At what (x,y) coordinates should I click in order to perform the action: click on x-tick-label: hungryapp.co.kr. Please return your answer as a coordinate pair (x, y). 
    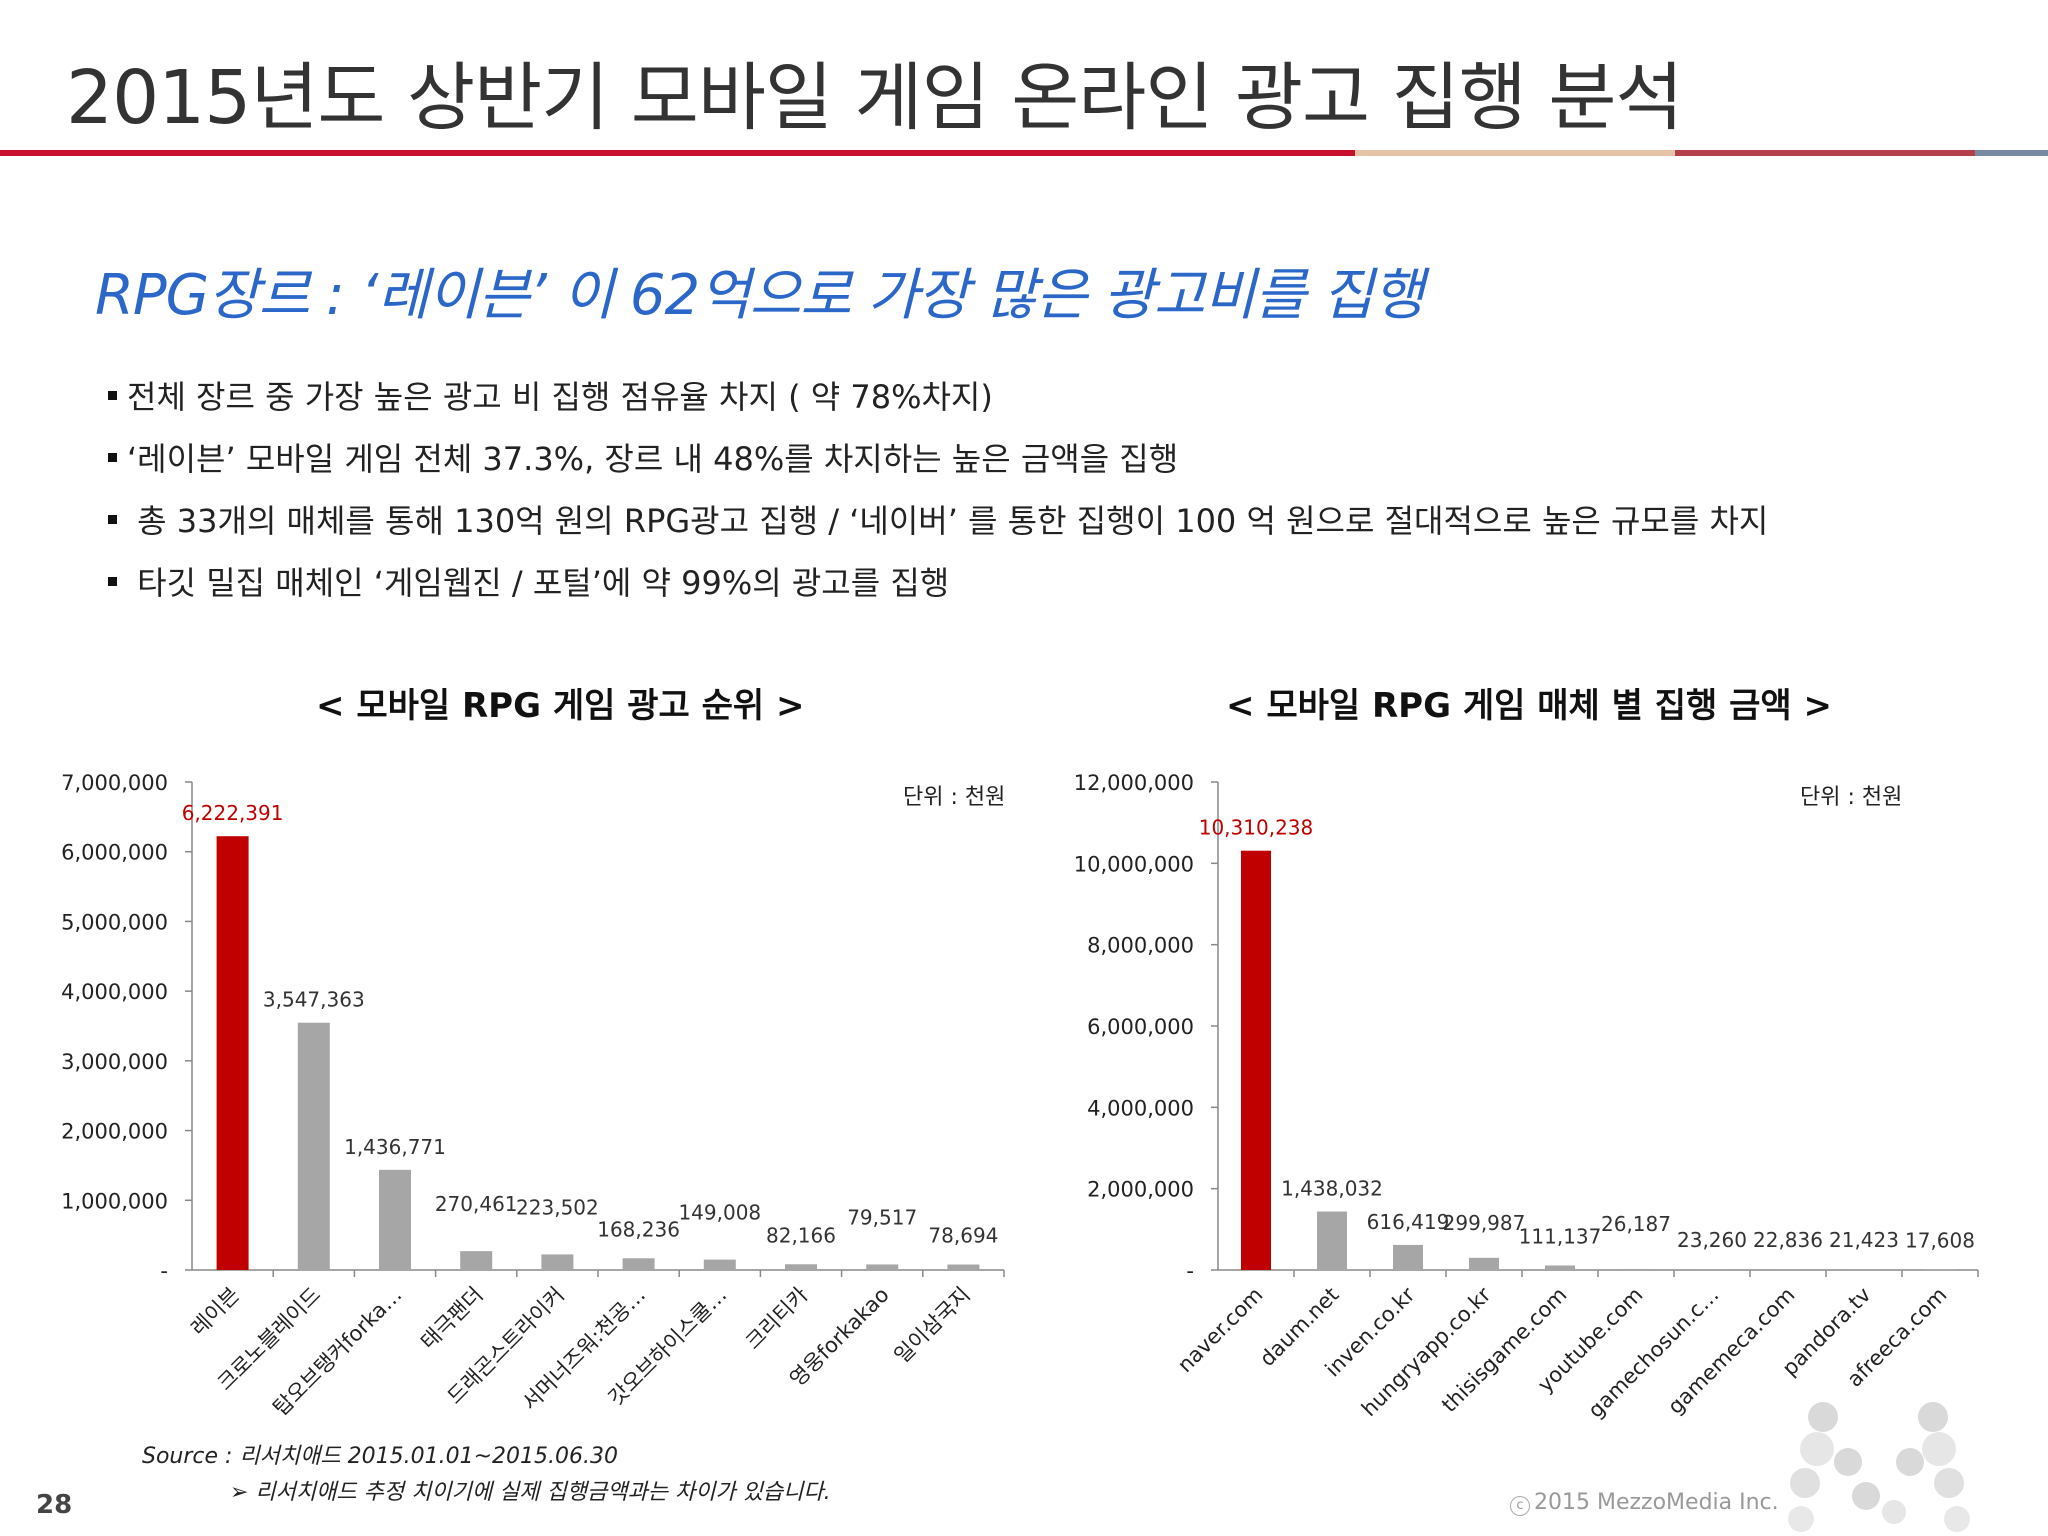
    Looking at the image, I should click on (1426, 1351).